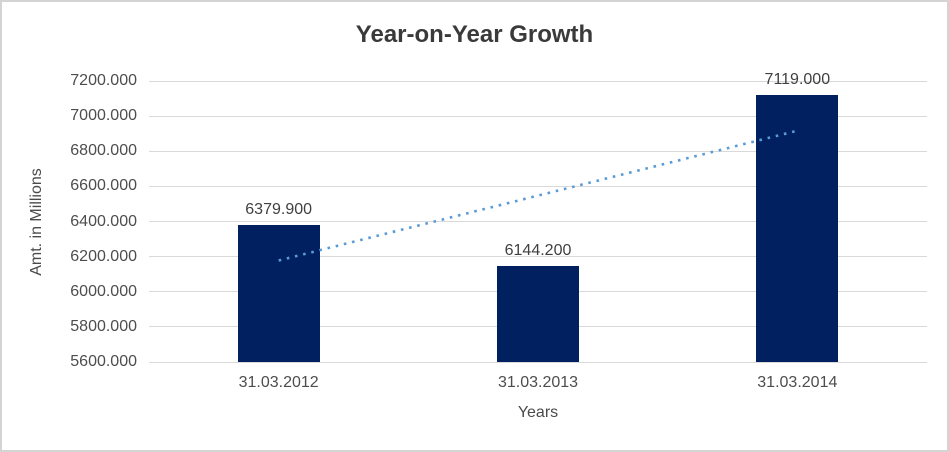  What do you see at coordinates (103, 221) in the screenshot?
I see `y-tick-label: 6400.000` at bounding box center [103, 221].